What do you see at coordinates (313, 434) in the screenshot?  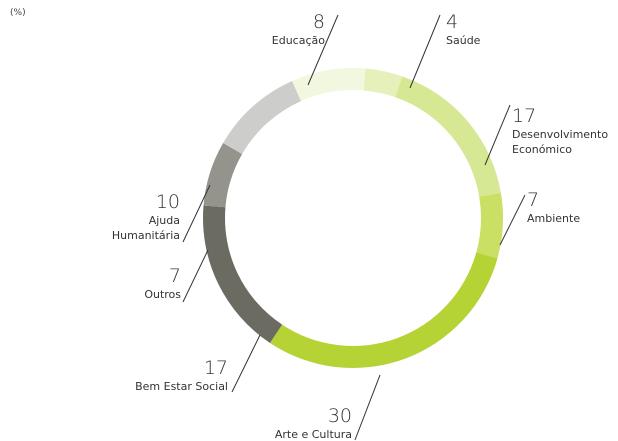 I see `category-label: Arte e Cultura` at bounding box center [313, 434].